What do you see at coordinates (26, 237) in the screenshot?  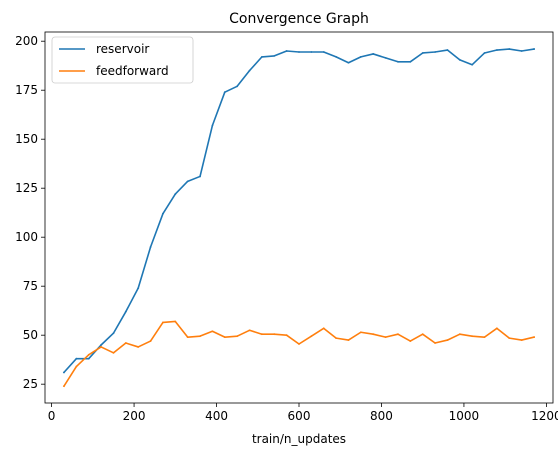 I see `y-tick-label: 100` at bounding box center [26, 237].